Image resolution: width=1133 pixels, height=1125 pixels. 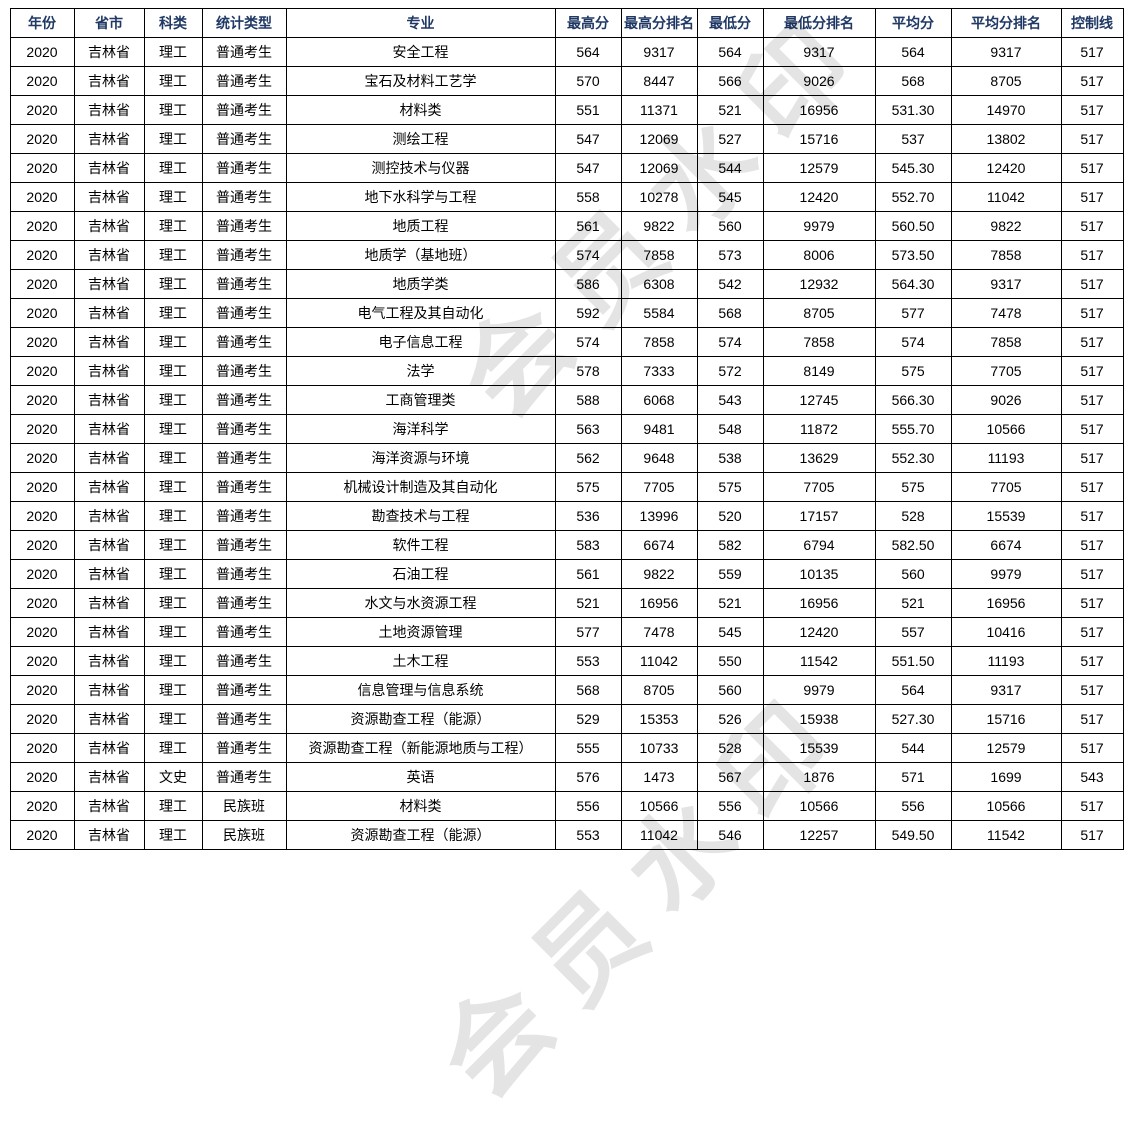 What do you see at coordinates (588, 777) in the screenshot?
I see `table-cell: 576` at bounding box center [588, 777].